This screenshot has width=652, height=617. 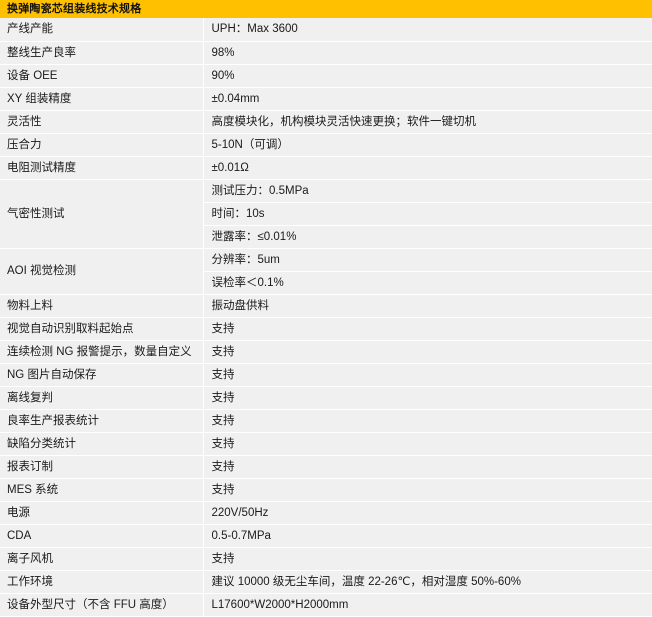 What do you see at coordinates (102, 271) in the screenshot?
I see `spec-label: AOI 视觉检测` at bounding box center [102, 271].